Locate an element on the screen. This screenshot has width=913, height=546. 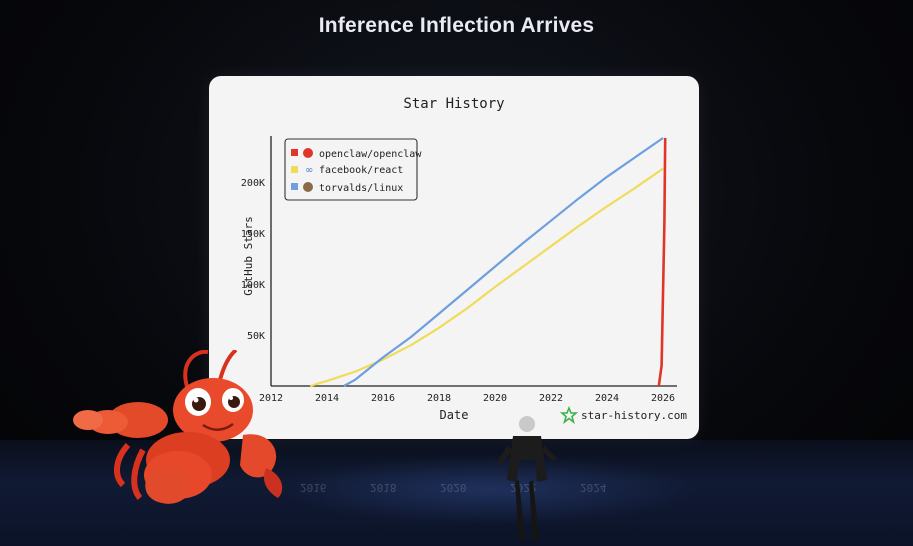
chart-title: Star History is located at coordinates (453, 104).